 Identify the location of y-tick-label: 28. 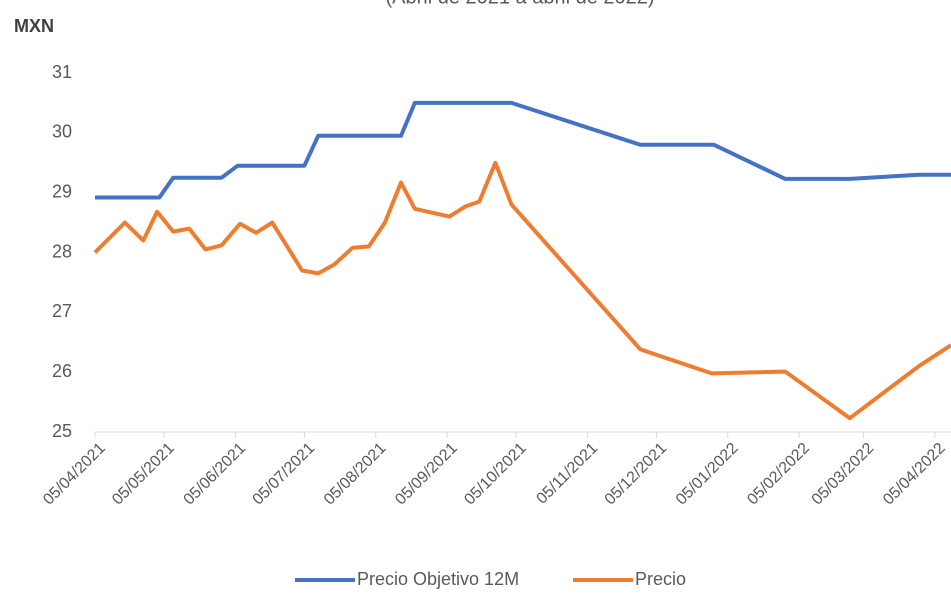
(62, 251).